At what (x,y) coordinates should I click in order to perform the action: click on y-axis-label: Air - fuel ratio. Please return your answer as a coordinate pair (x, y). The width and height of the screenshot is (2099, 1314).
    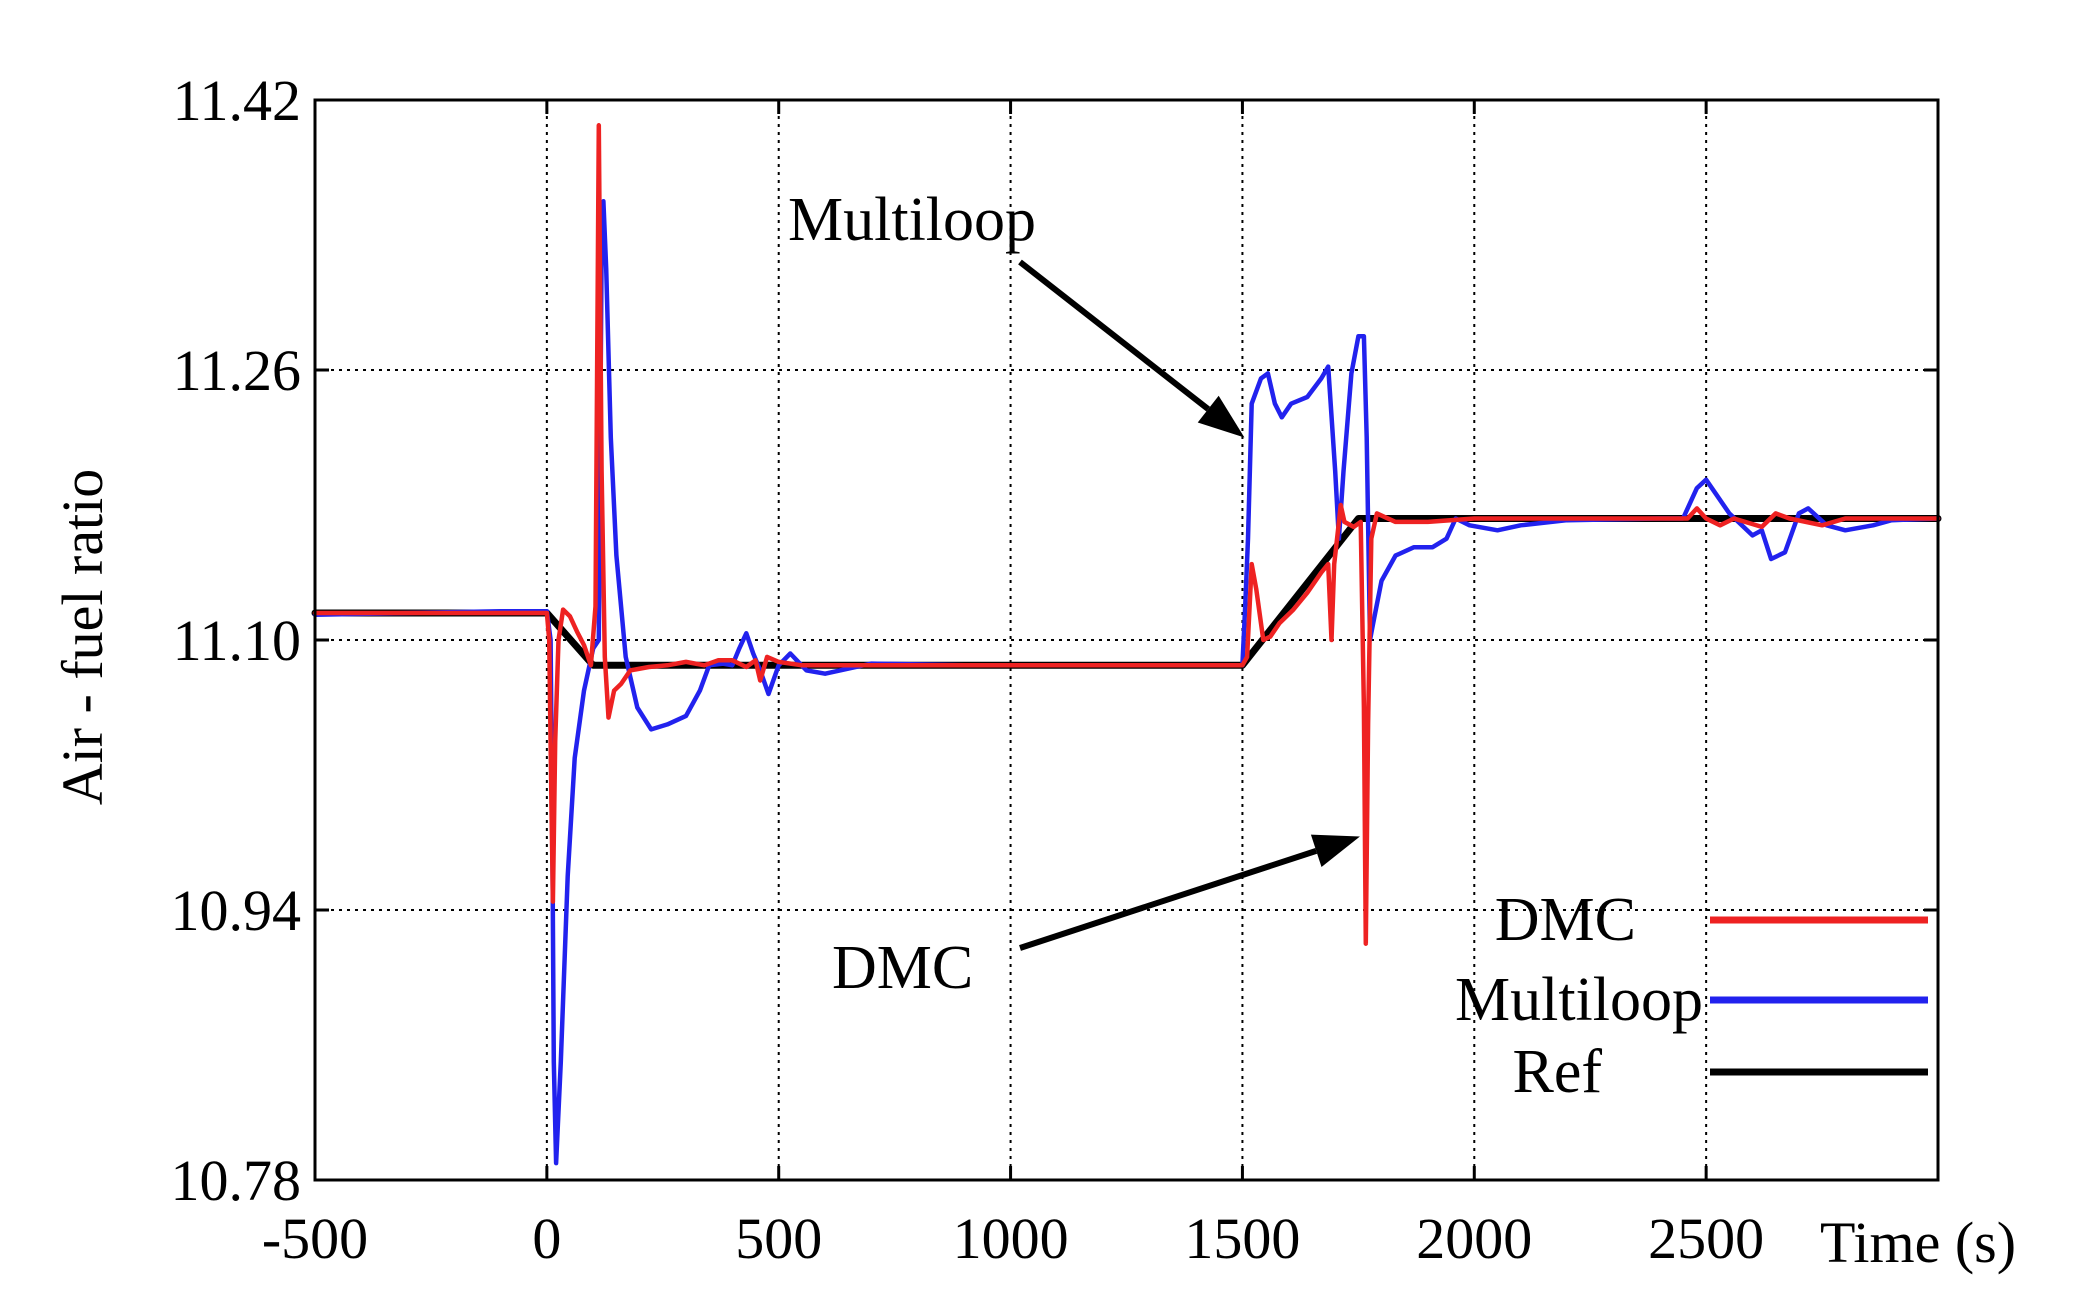
    Looking at the image, I should click on (82, 637).